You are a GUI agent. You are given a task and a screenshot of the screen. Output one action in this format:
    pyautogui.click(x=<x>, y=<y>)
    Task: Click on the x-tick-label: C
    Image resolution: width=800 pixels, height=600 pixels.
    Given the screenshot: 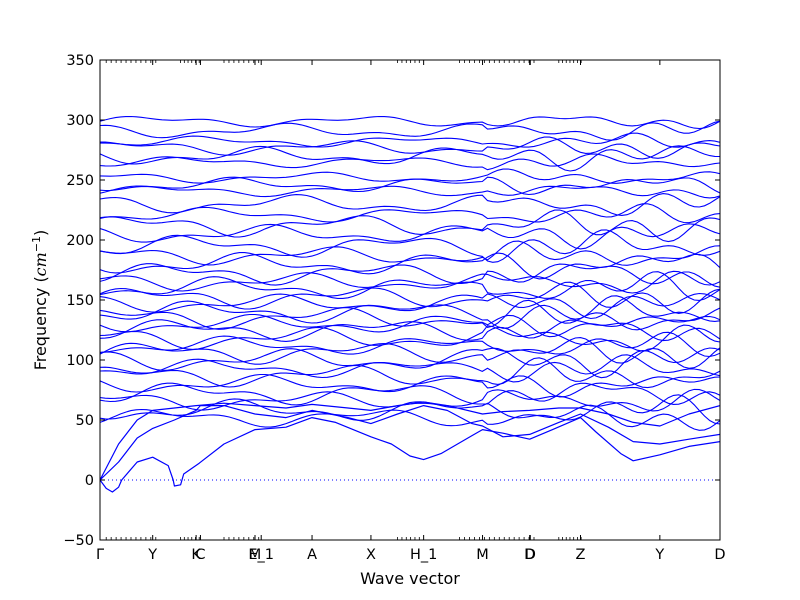 What is the action you would take?
    pyautogui.click(x=200, y=555)
    